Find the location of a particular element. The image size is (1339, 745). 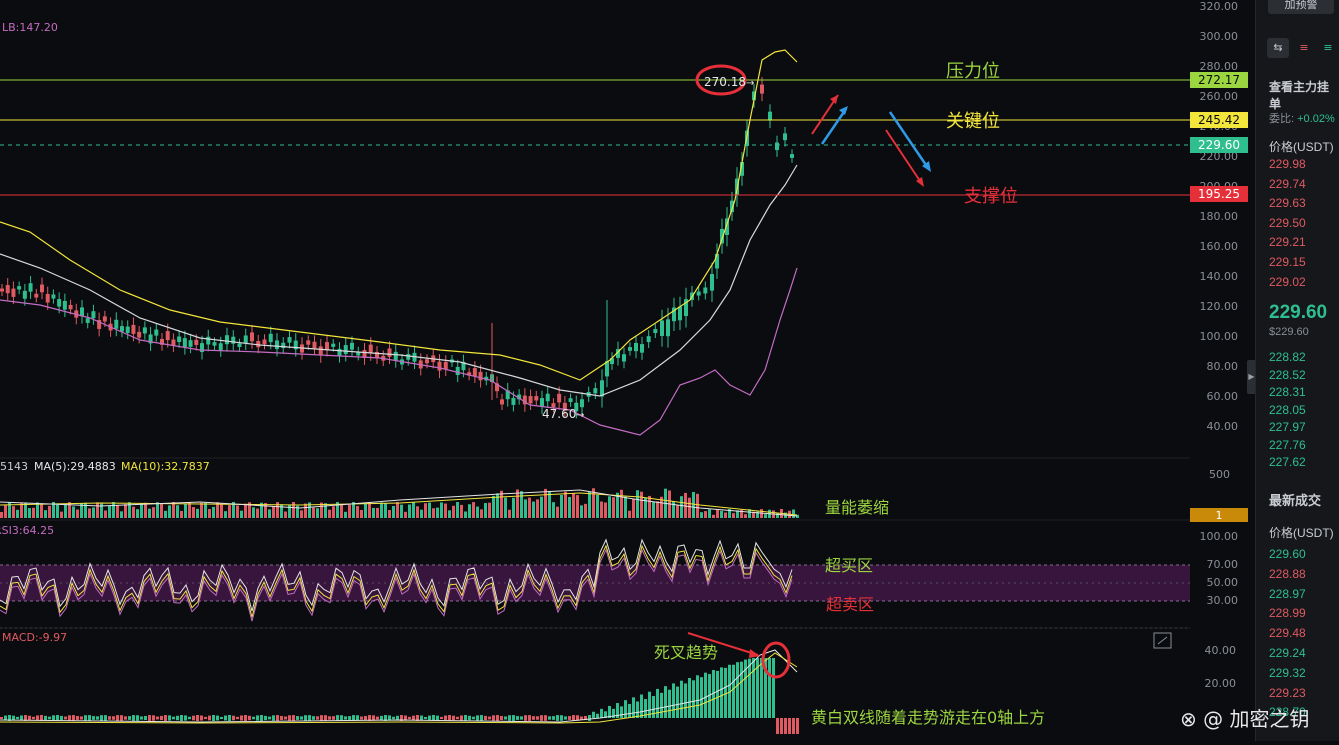

price-tick: 160.00 is located at coordinates (1219, 246).